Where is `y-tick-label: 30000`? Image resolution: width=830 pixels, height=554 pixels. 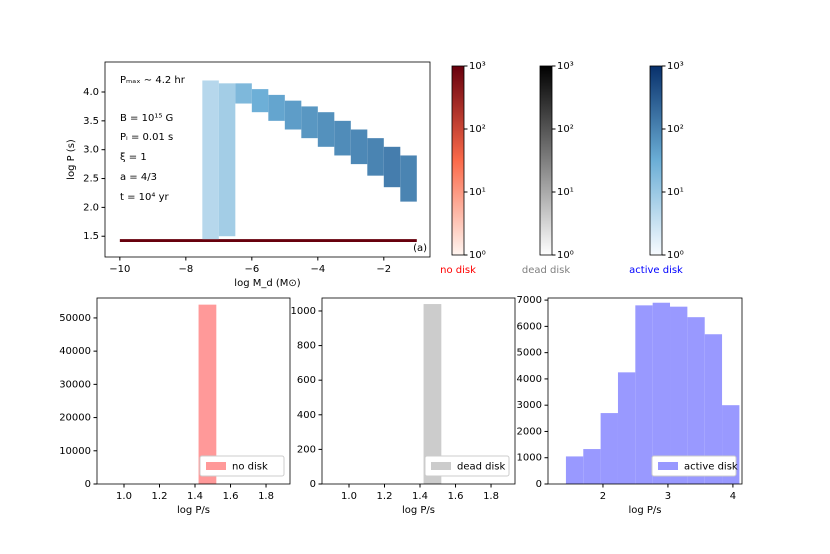
y-tick-label: 30000 is located at coordinates (75, 384).